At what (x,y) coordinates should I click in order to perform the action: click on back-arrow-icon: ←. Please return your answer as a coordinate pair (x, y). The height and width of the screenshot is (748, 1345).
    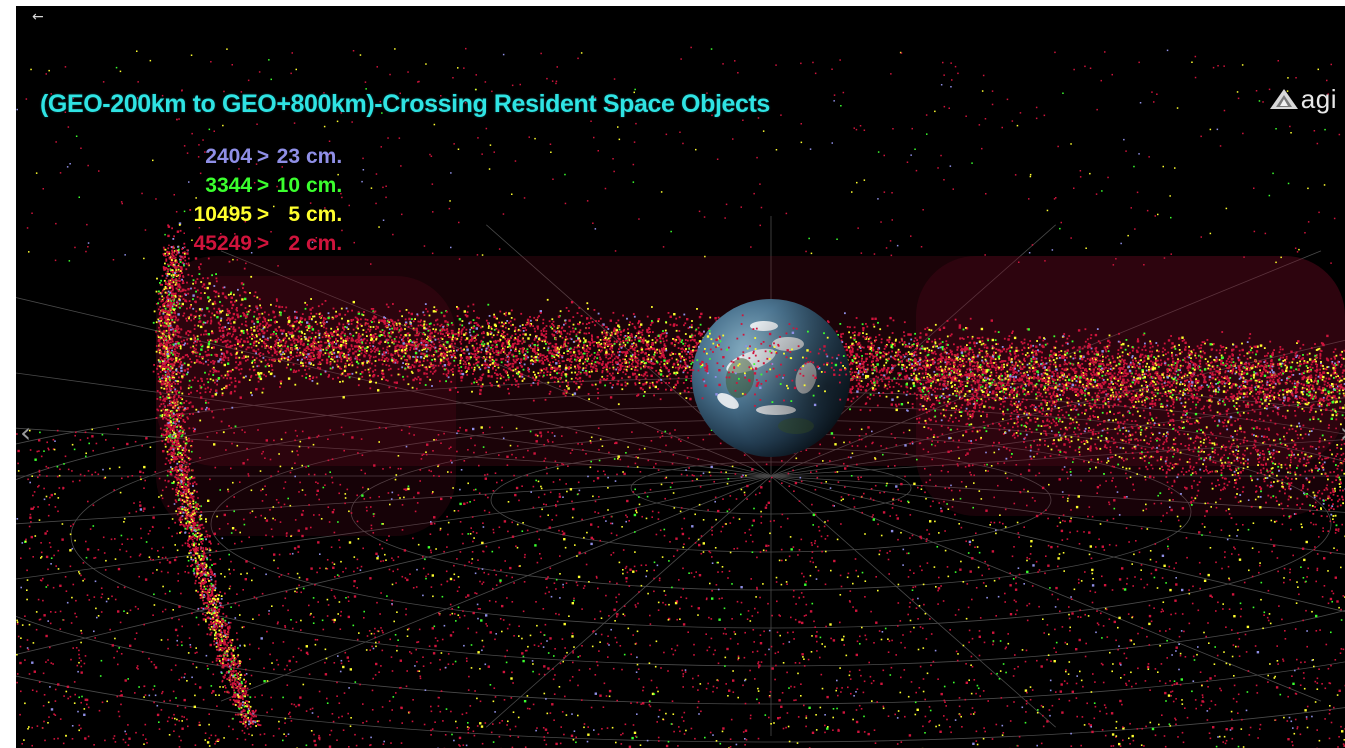
    Looking at the image, I should click on (38, 17).